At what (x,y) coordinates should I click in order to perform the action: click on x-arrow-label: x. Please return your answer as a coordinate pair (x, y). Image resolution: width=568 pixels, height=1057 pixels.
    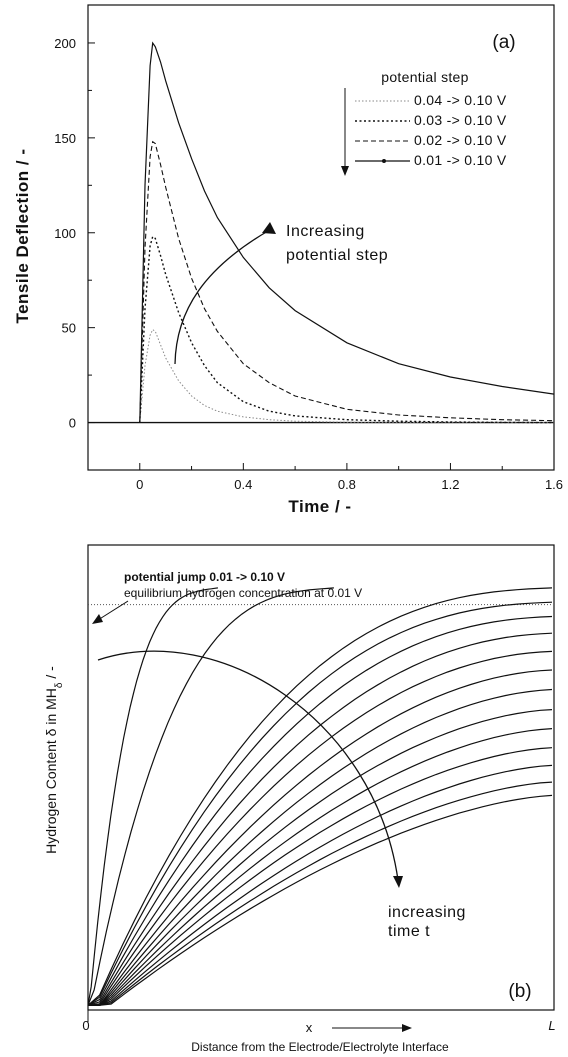
    Looking at the image, I should click on (309, 1027).